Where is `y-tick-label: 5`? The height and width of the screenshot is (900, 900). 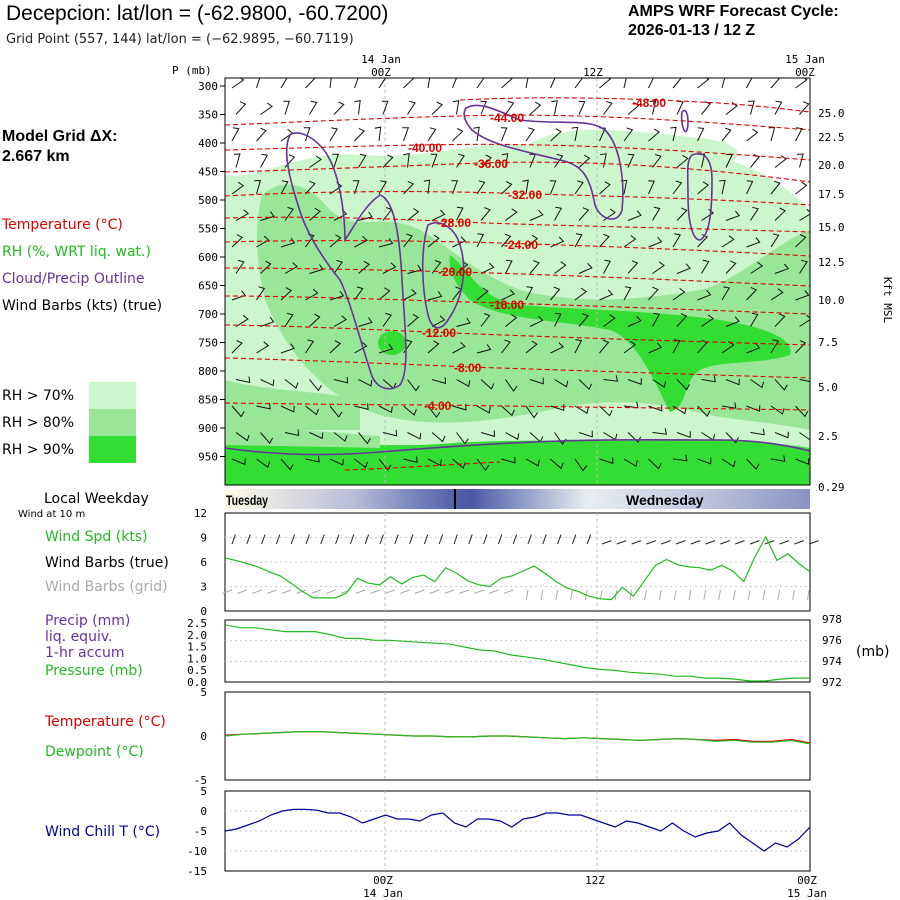
y-tick-label: 5 is located at coordinates (203, 692).